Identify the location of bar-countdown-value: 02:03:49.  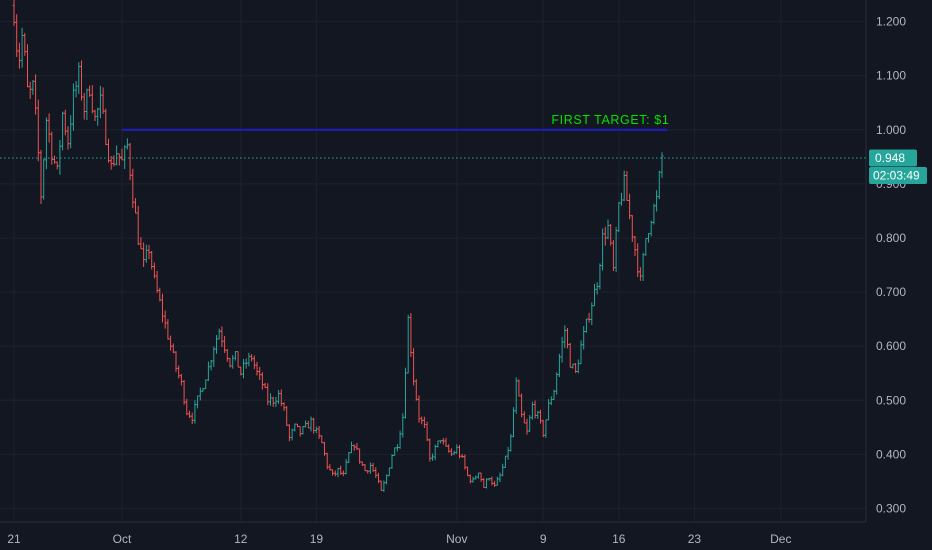
(896, 175).